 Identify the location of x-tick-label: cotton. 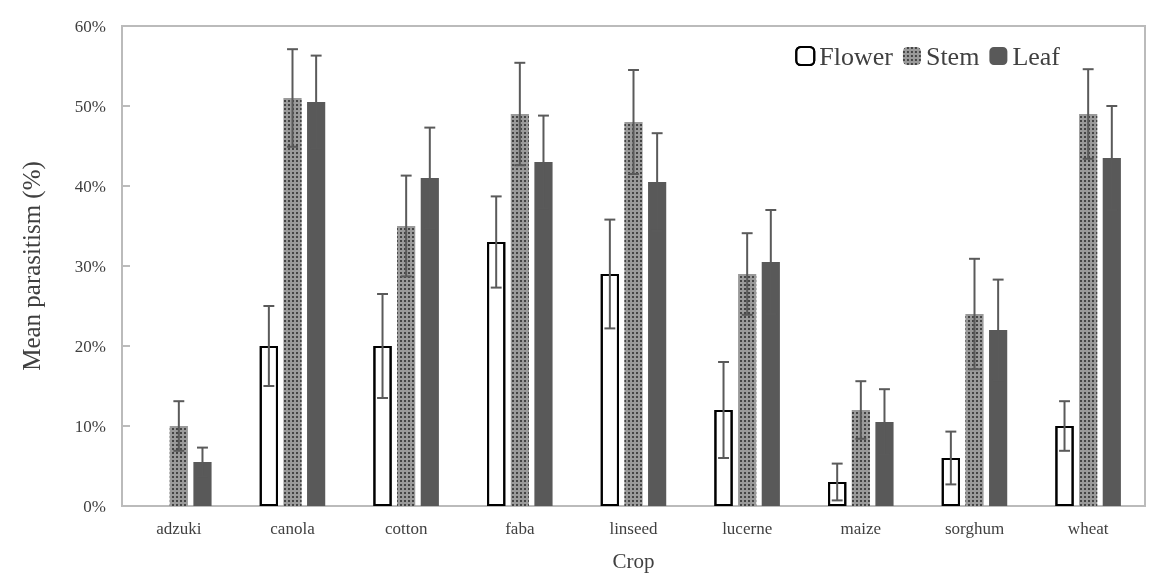
(406, 528).